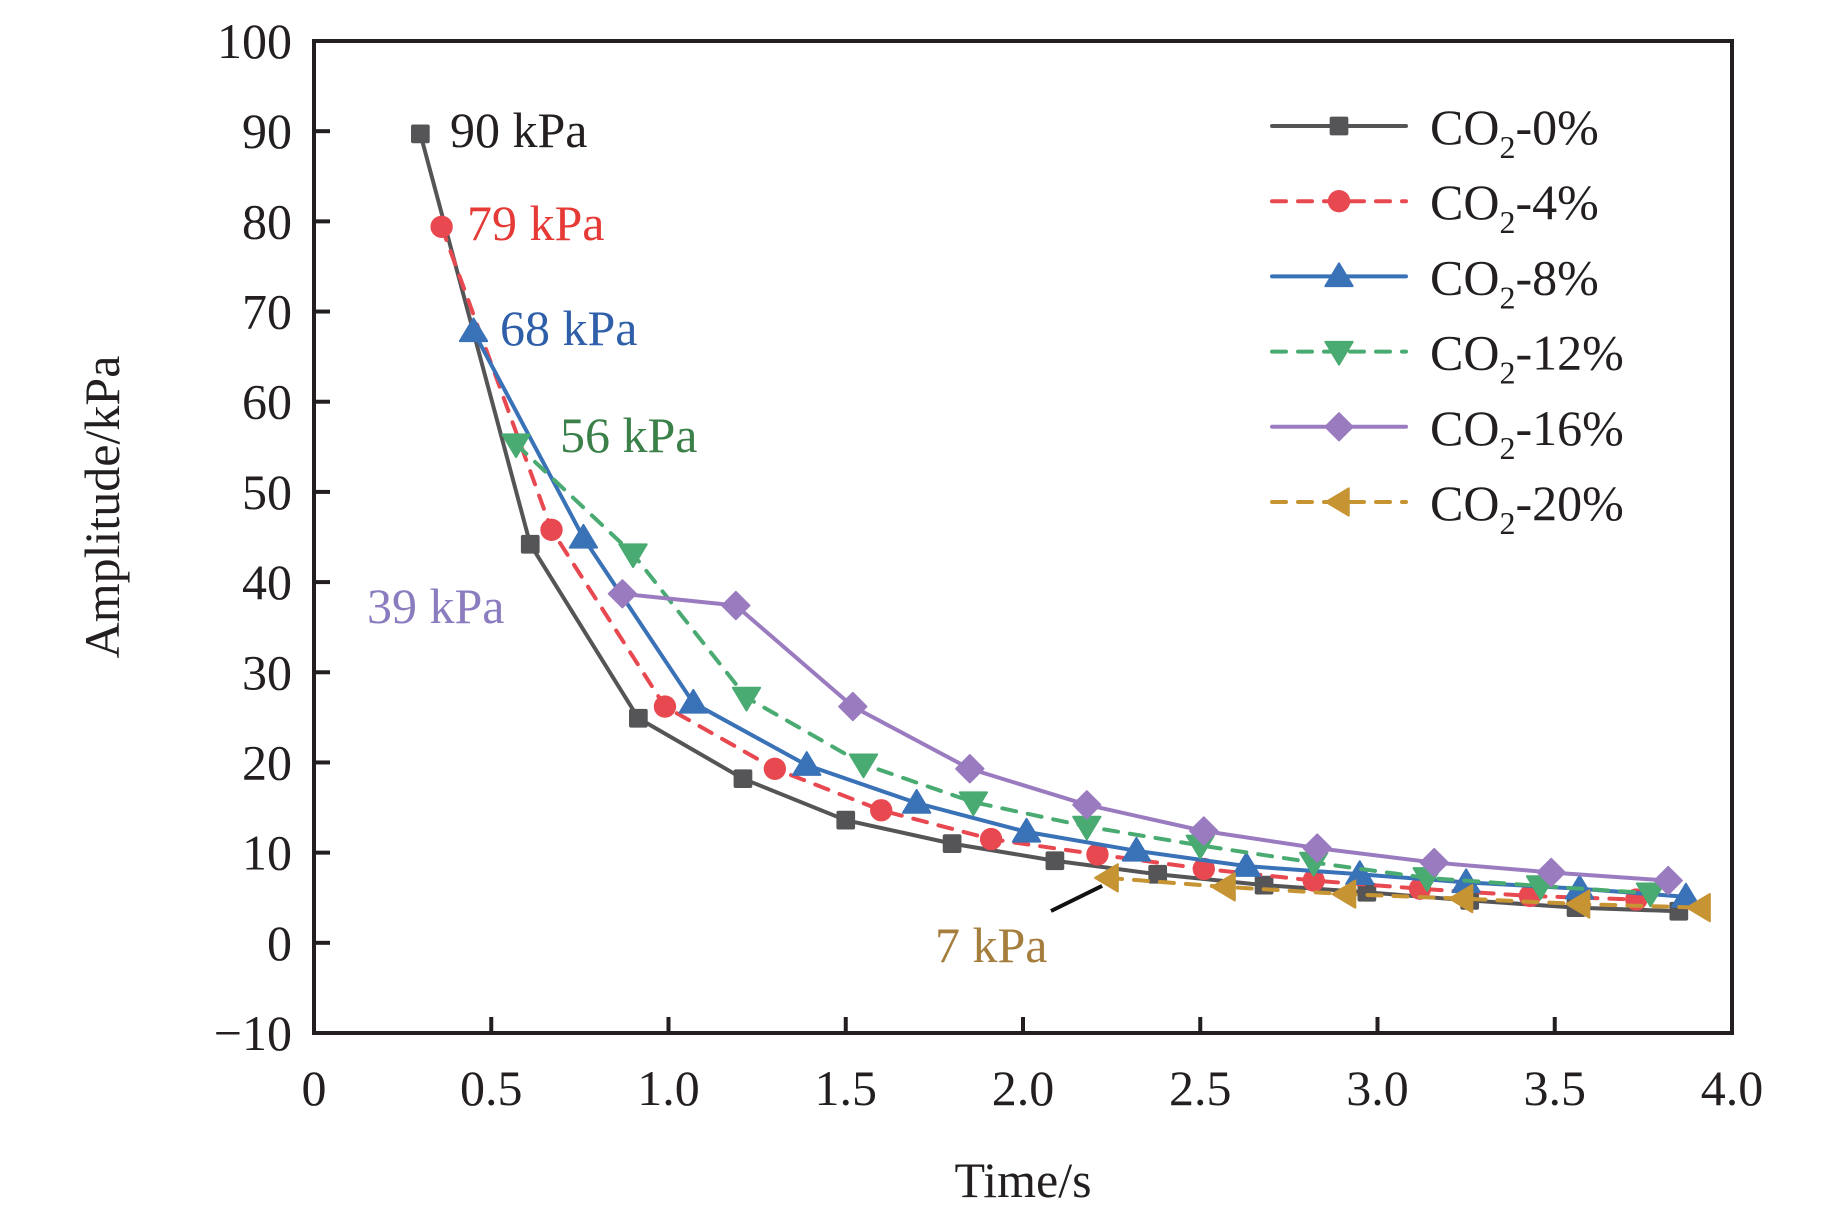 The height and width of the screenshot is (1217, 1843). I want to click on annotation-label: 79 kPa, so click(536, 223).